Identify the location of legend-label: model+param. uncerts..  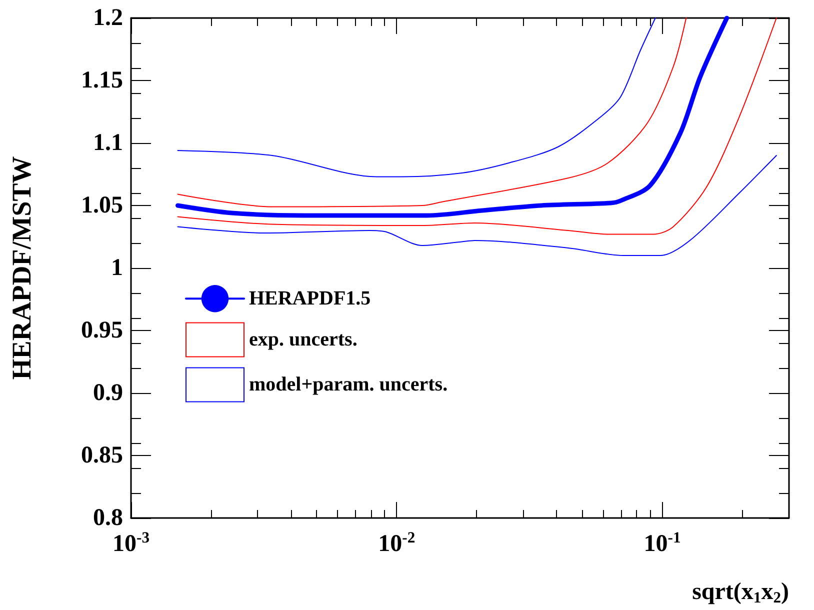
(348, 385).